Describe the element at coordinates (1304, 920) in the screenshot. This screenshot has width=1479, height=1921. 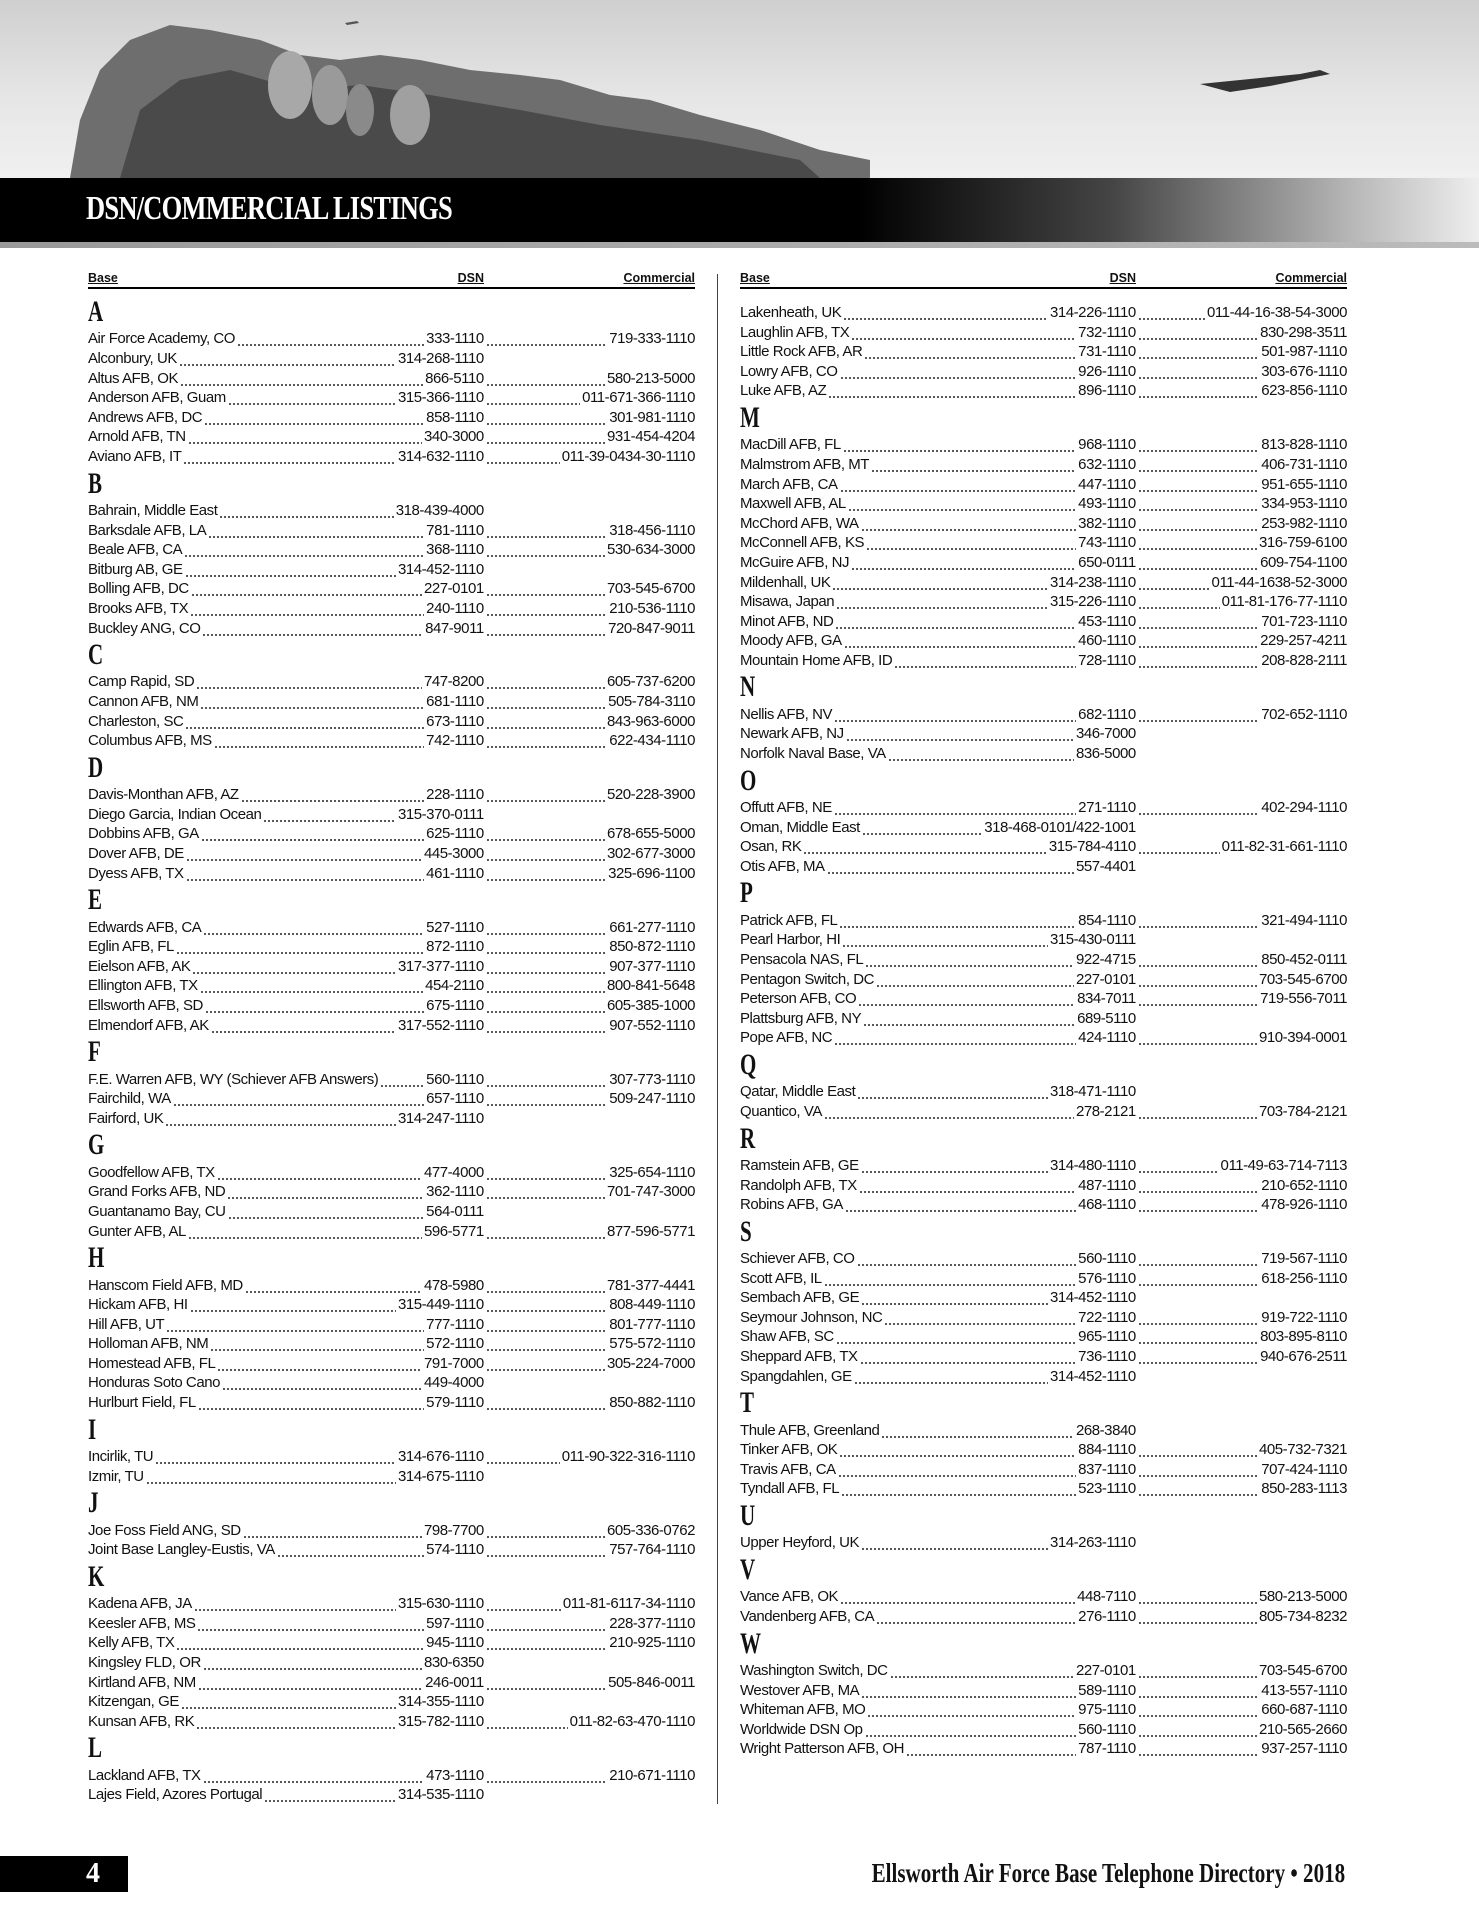
I see `commercial-number: 321-494-1110` at that location.